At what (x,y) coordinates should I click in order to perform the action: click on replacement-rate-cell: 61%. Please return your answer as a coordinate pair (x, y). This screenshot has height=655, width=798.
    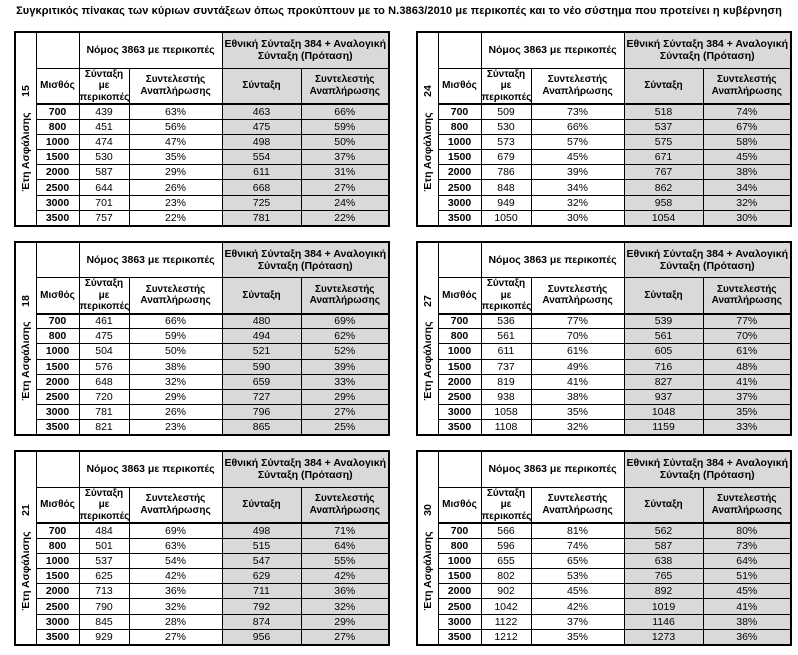
    Looking at the image, I should click on (577, 351).